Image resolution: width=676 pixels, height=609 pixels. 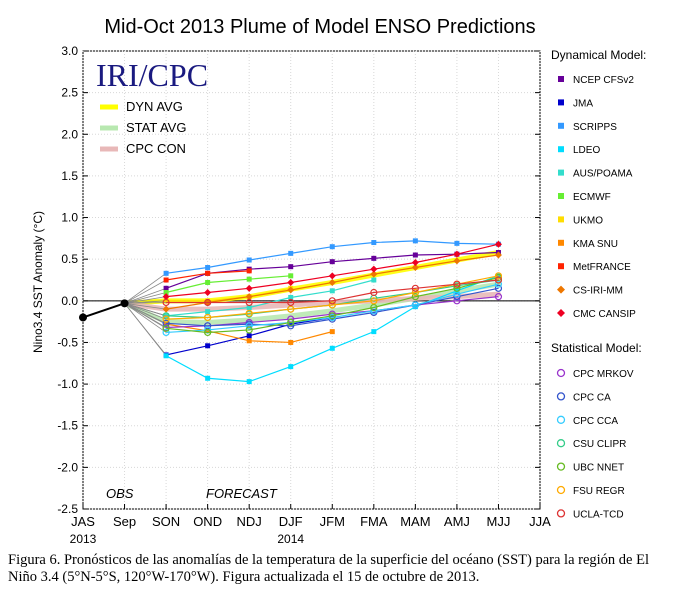 What do you see at coordinates (598, 514) in the screenshot?
I see `legend-label-ucla-tcd: UCLA-TCD` at bounding box center [598, 514].